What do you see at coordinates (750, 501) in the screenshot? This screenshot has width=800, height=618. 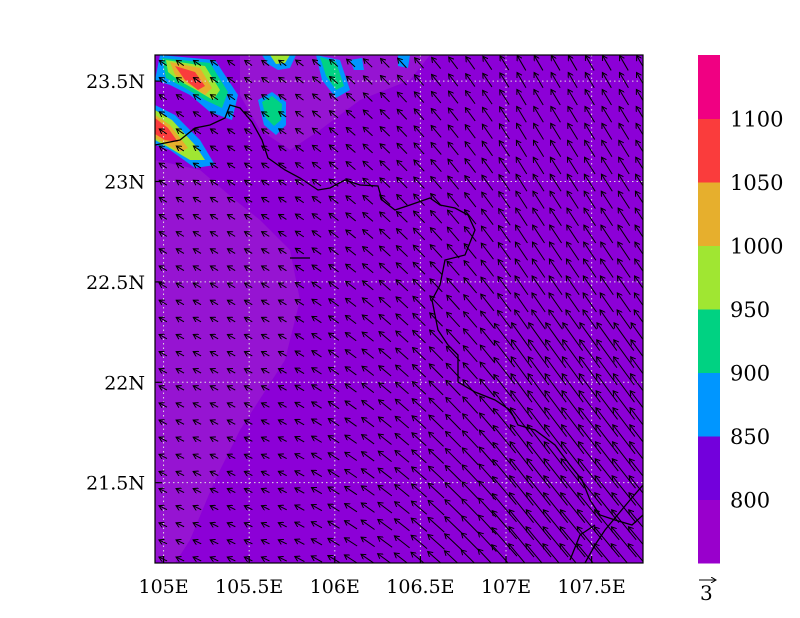 I see `colorbar-label: 800` at bounding box center [750, 501].